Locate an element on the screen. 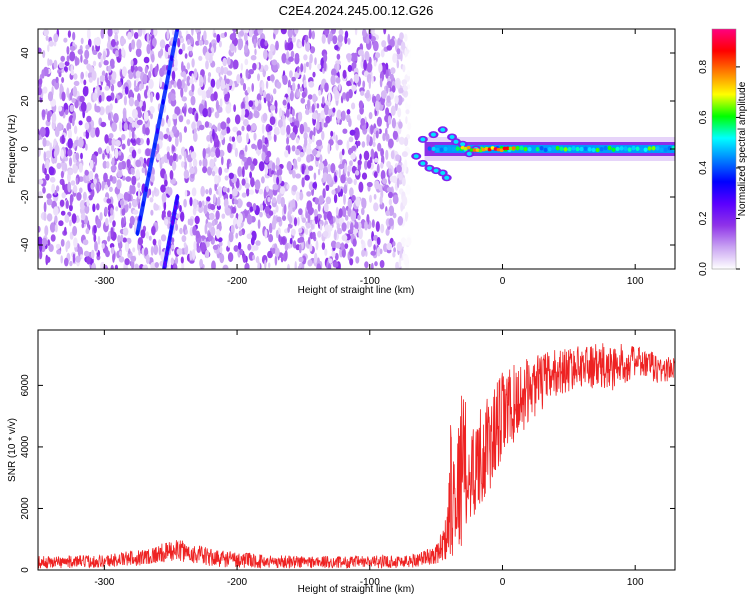 The height and width of the screenshot is (600, 750). x-tick-label: 0 is located at coordinates (503, 281).